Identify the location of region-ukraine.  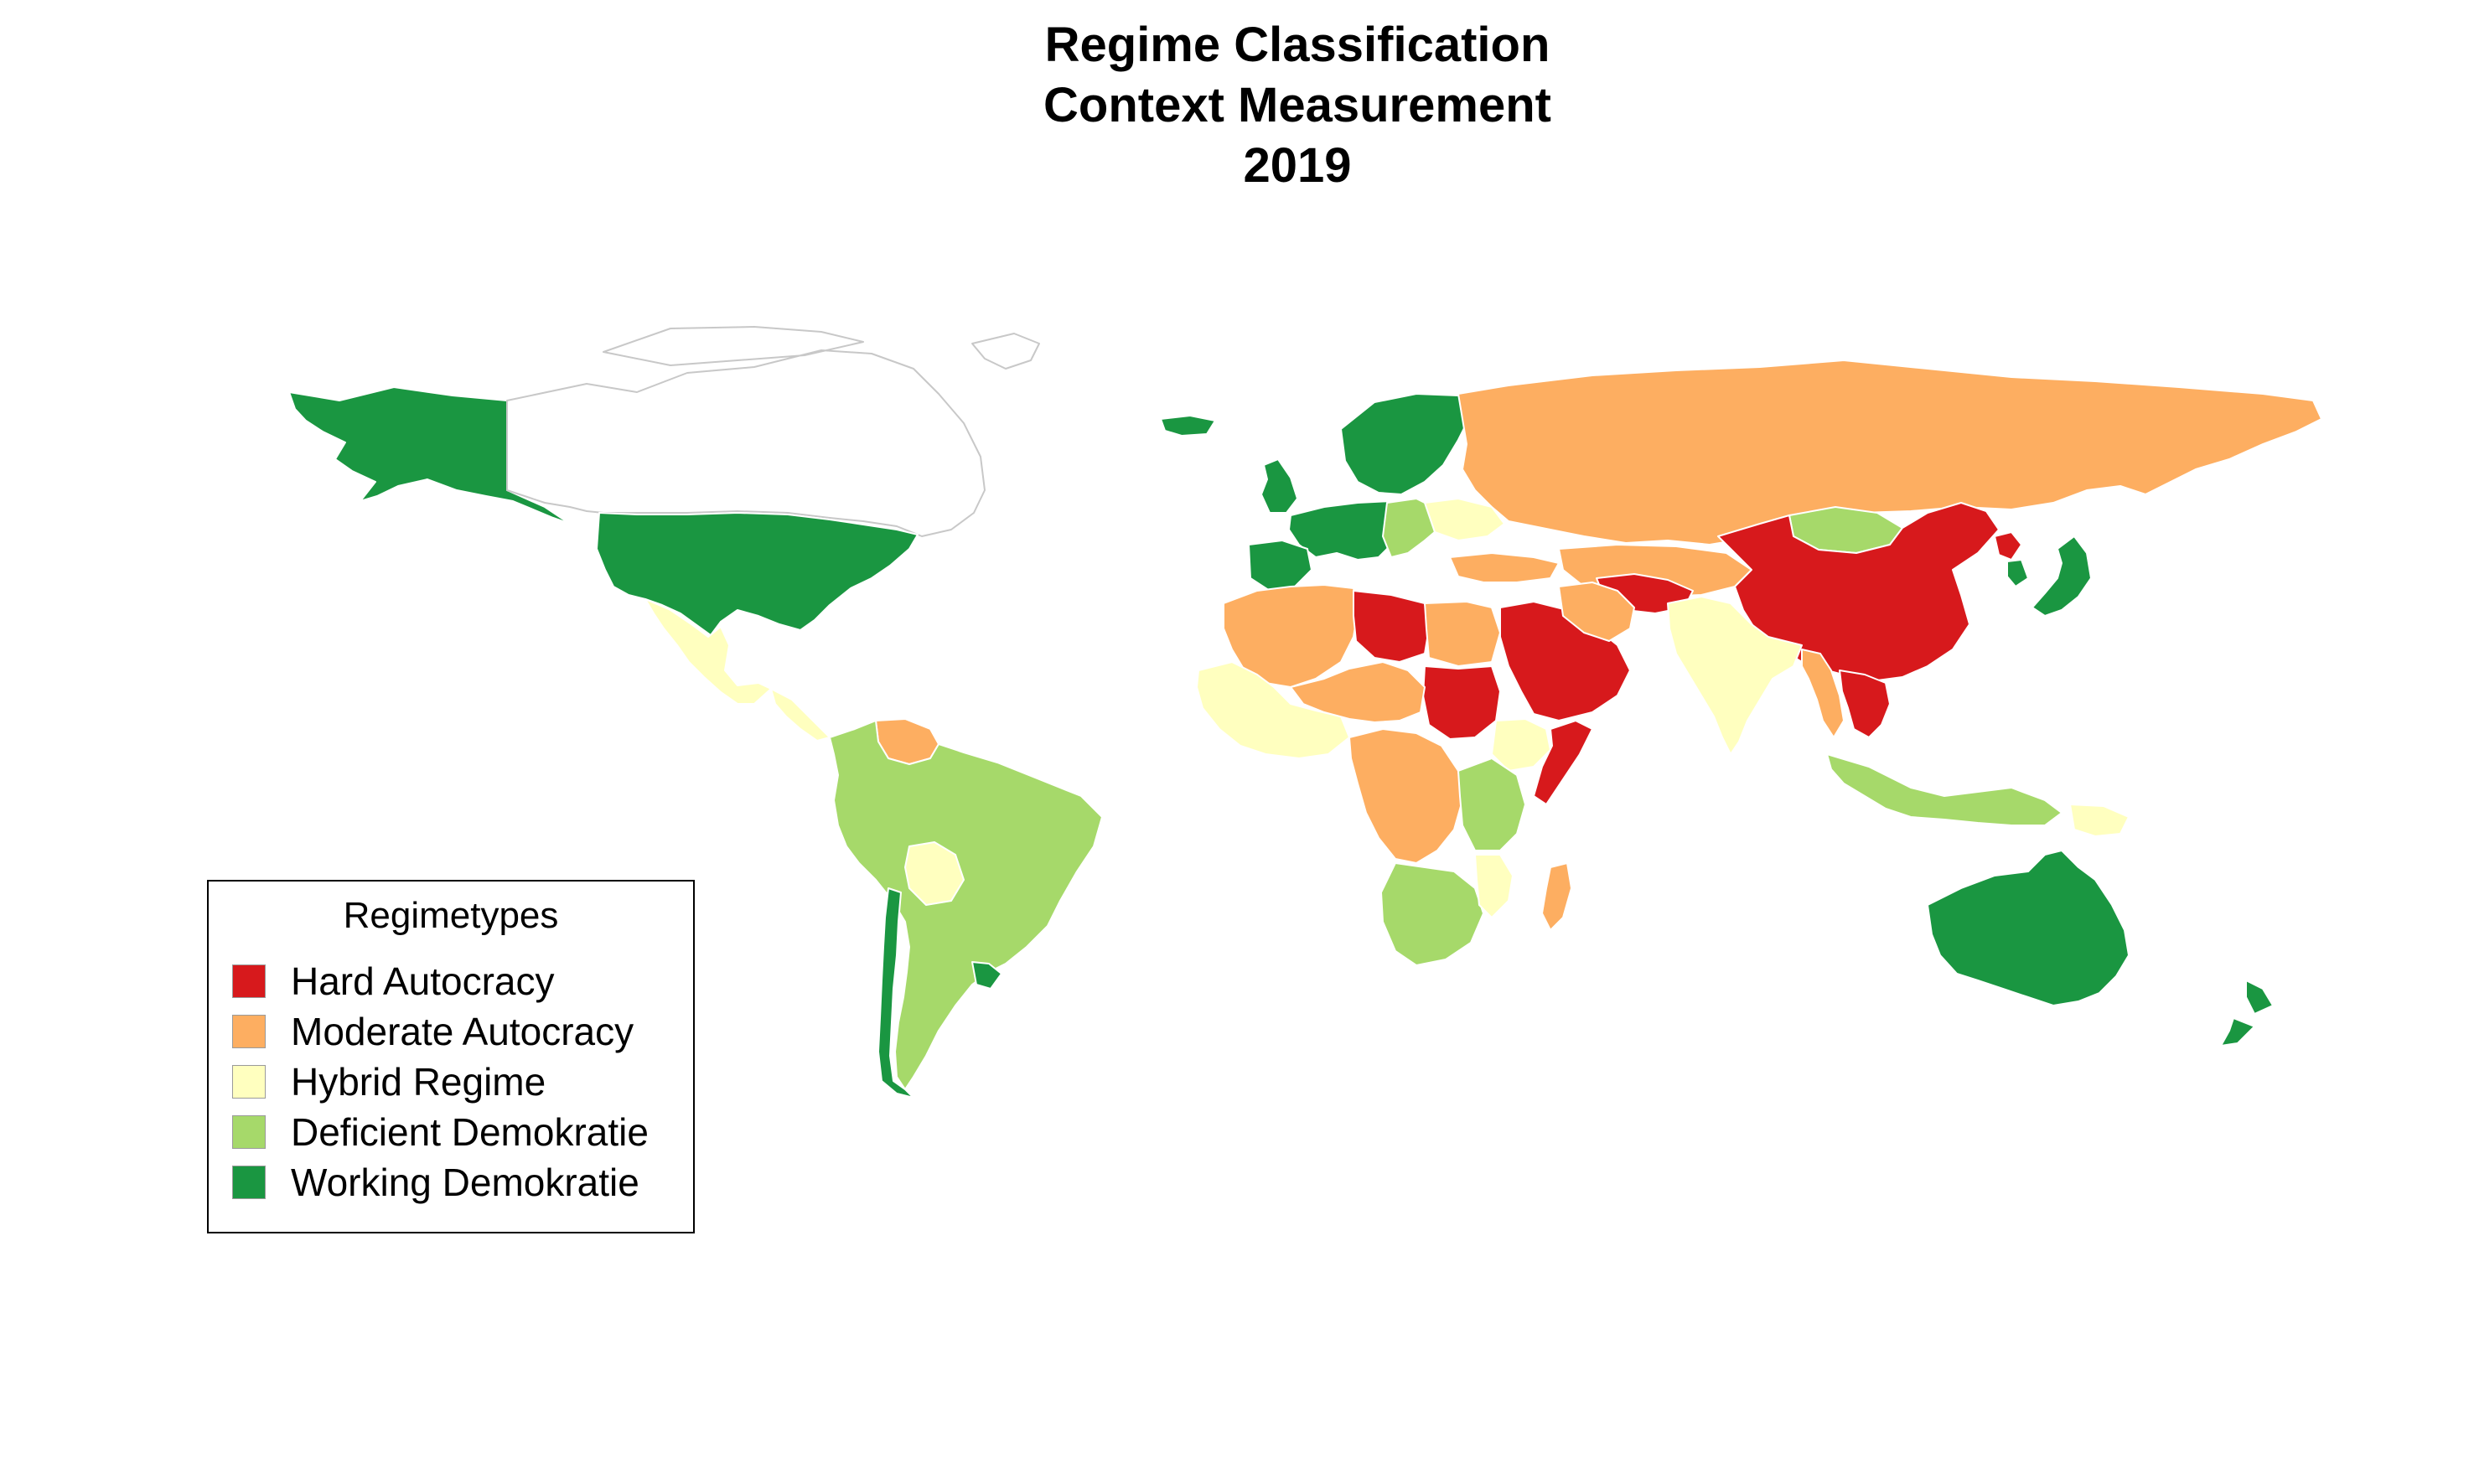
(1464, 519).